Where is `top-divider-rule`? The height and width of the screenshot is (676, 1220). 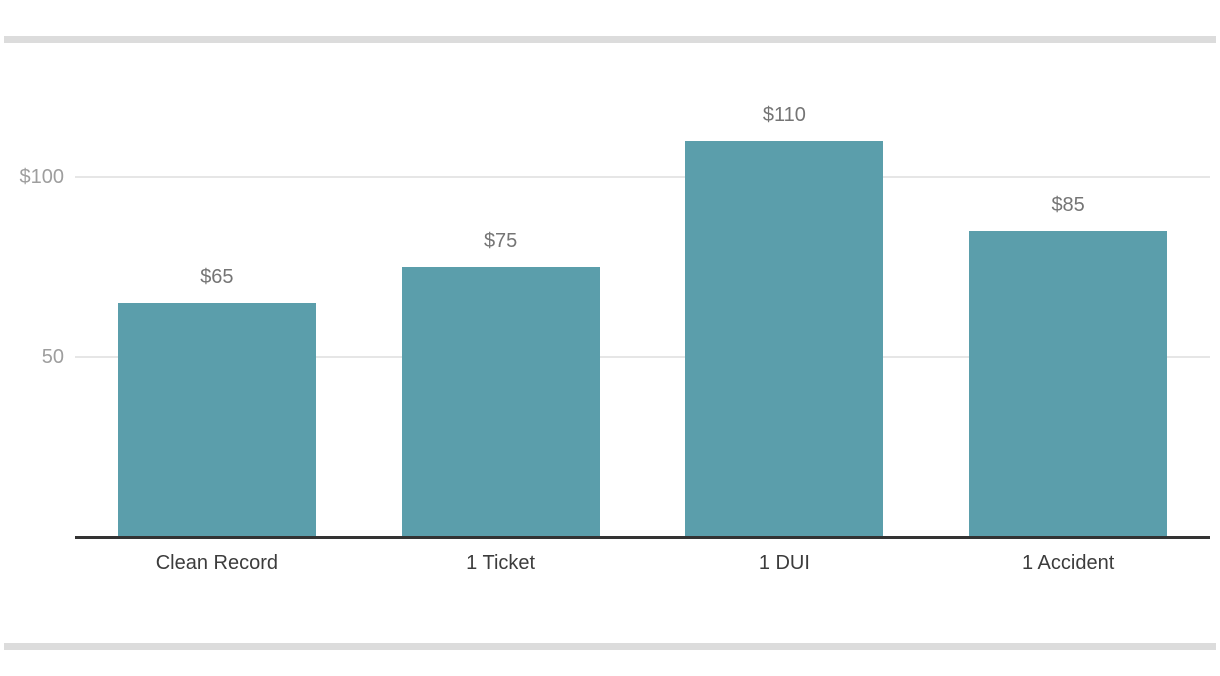
top-divider-rule is located at coordinates (610, 39).